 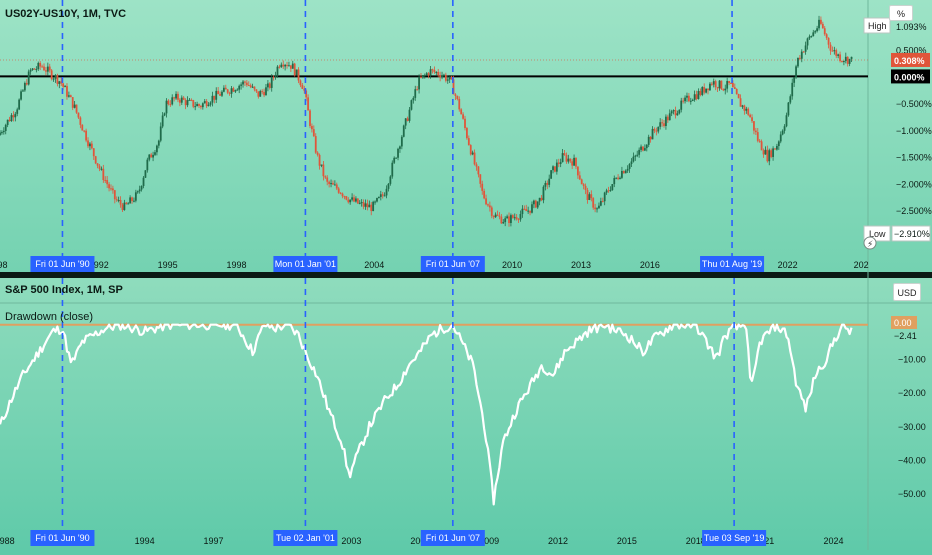 I want to click on top-x-tick-label: 1995, so click(x=168, y=265).